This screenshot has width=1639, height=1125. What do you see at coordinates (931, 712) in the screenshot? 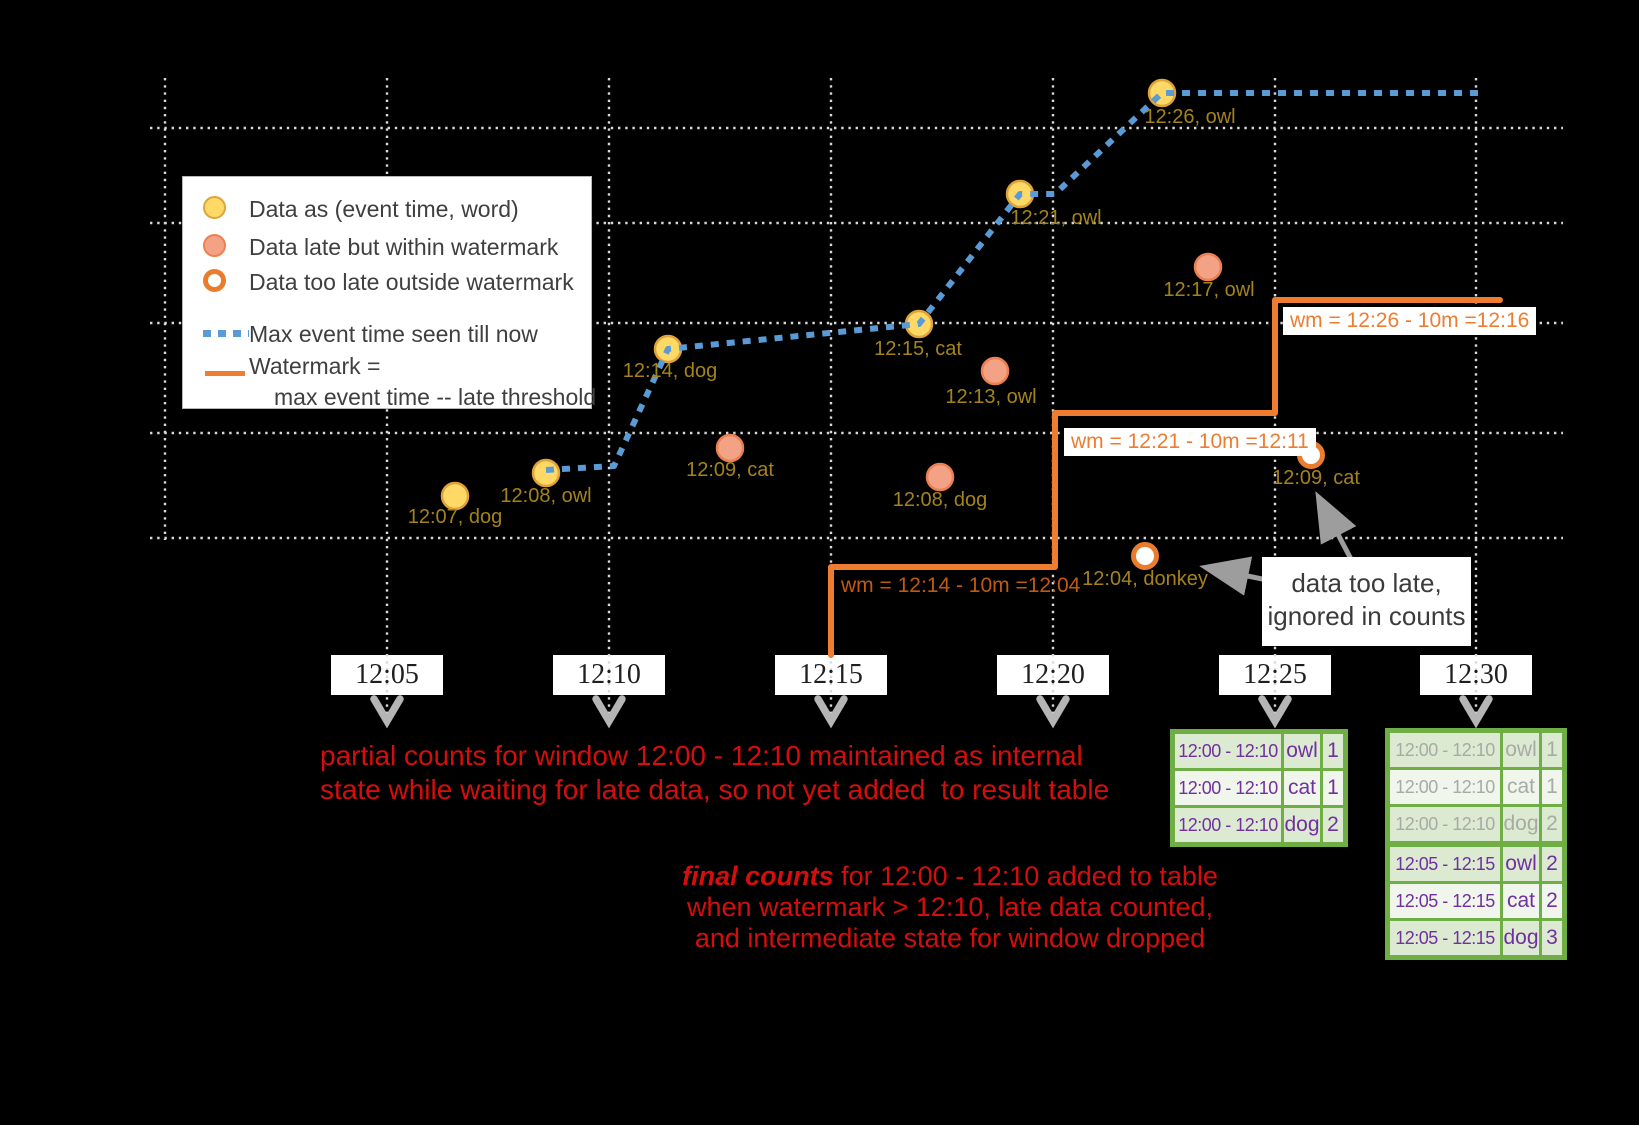
I see `trigger-arrows` at bounding box center [931, 712].